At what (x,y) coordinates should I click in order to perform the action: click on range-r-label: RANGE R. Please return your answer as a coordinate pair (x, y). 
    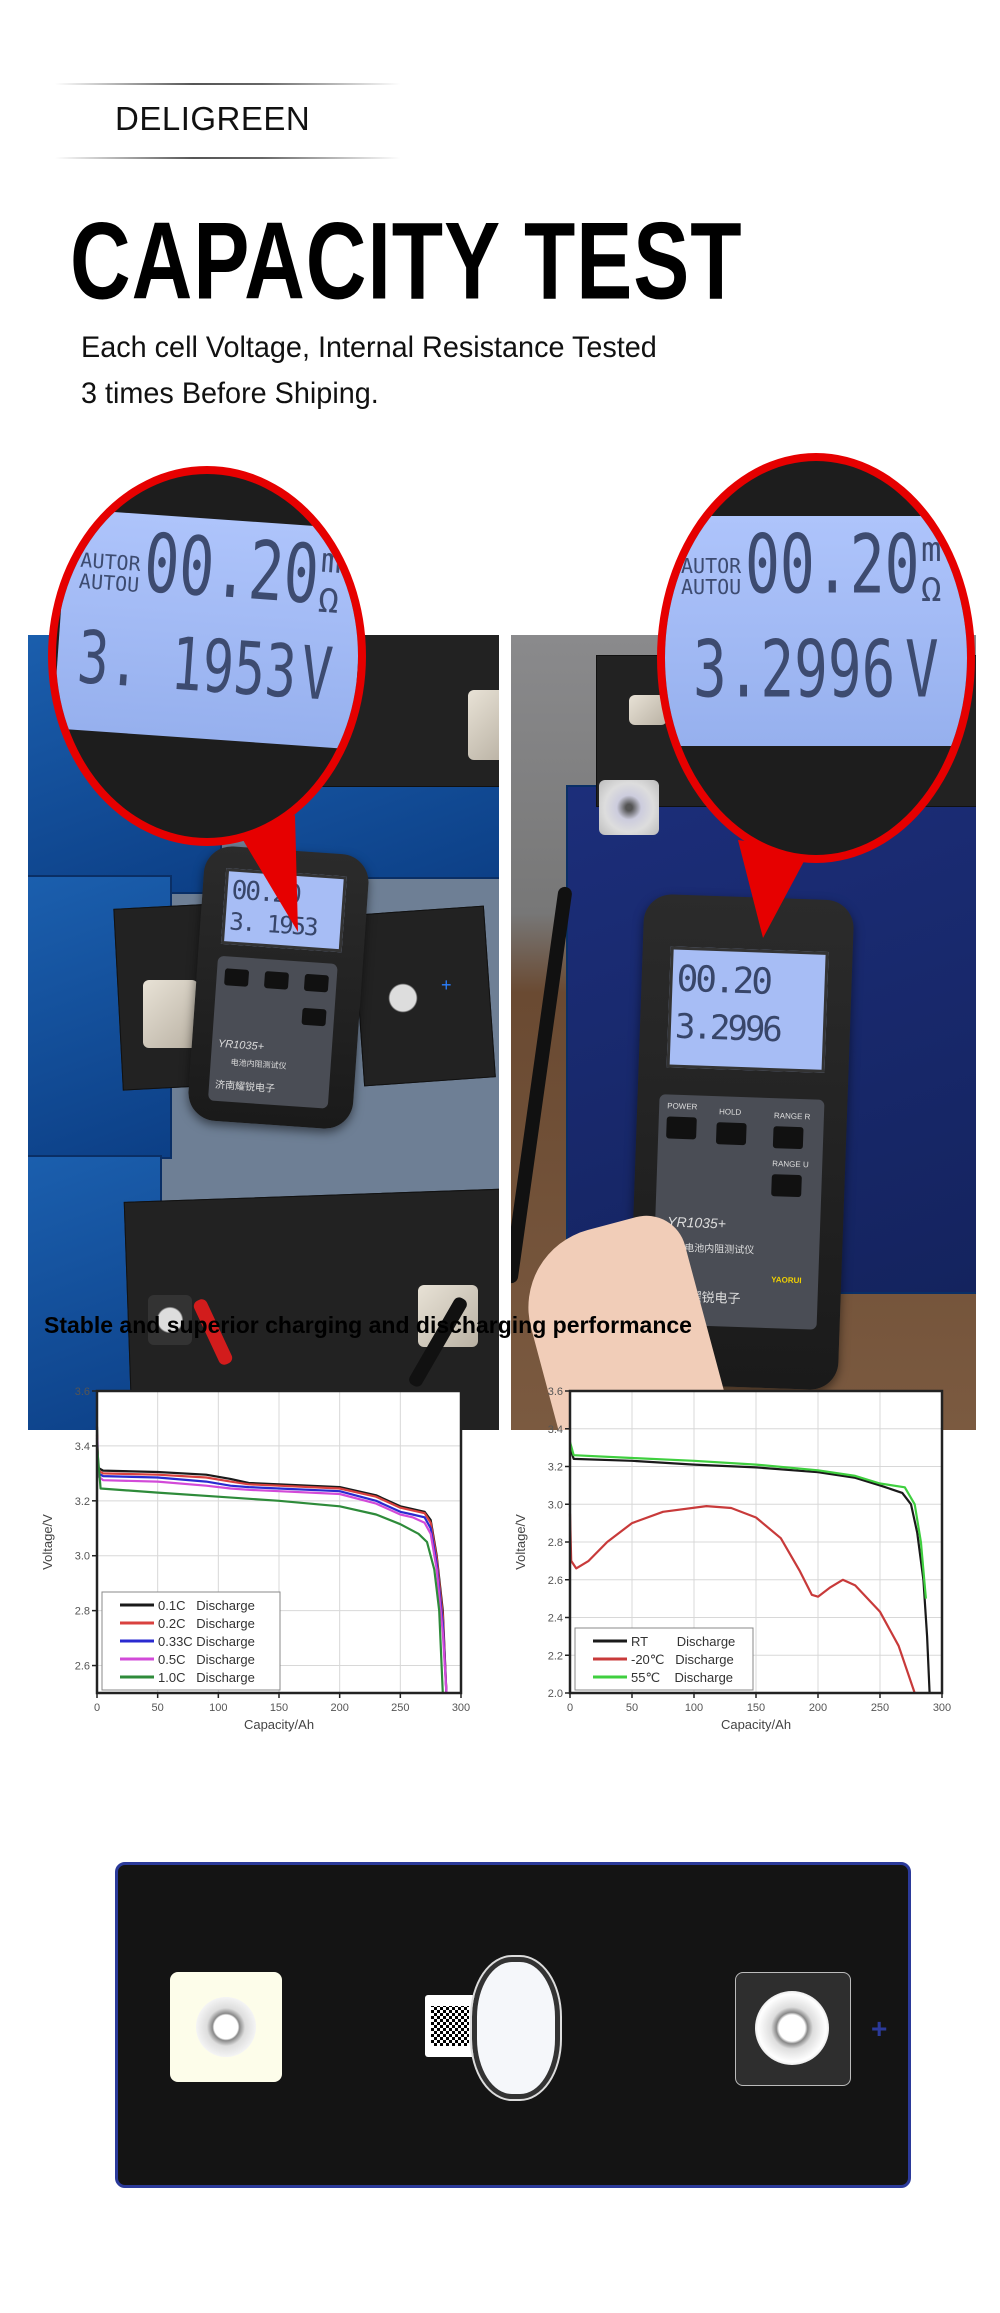
    Looking at the image, I should click on (792, 1116).